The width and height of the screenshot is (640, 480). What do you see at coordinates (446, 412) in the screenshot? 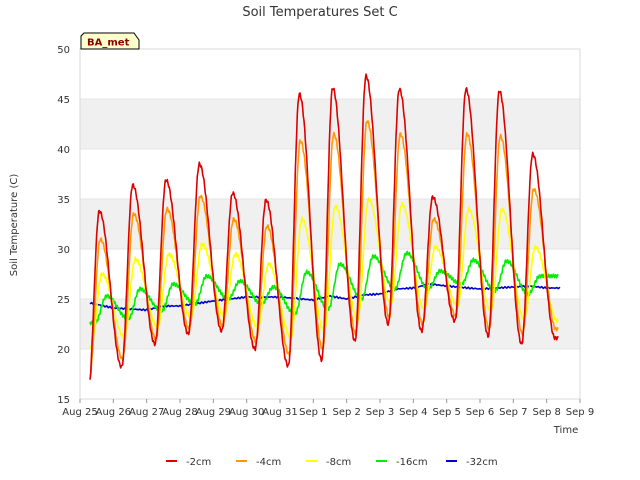
I see `x-tick-label: Sep 5` at bounding box center [446, 412].